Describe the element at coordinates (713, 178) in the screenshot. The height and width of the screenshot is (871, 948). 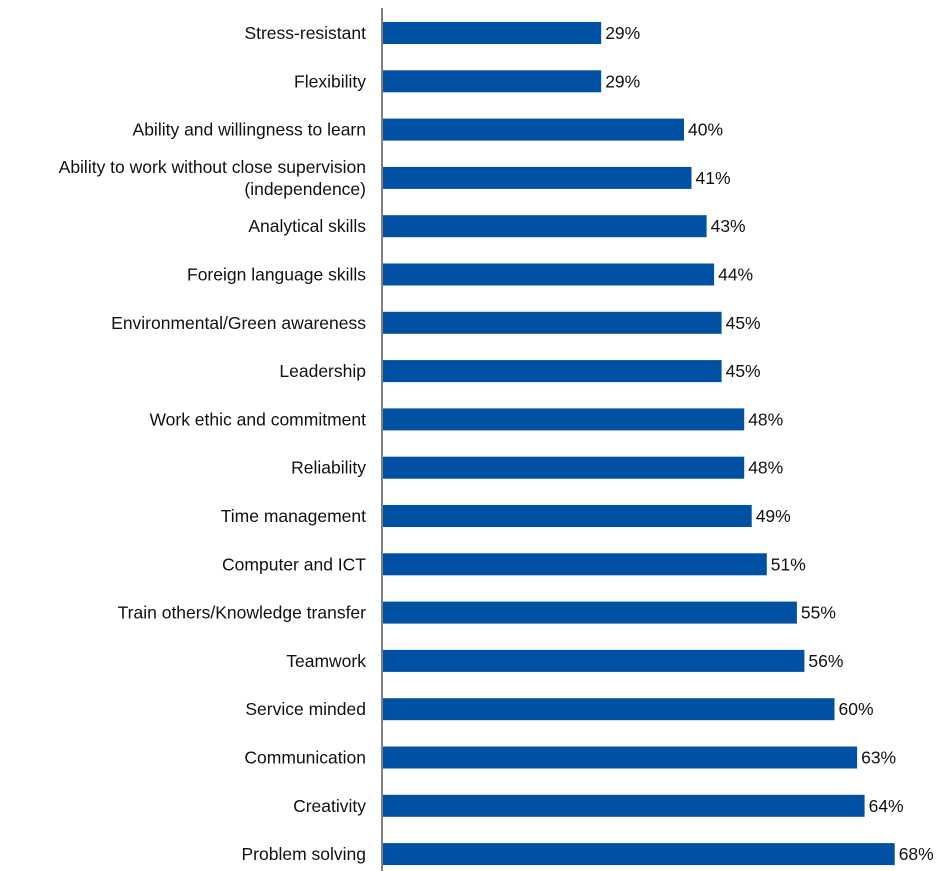
I see `data-label: 41%` at that location.